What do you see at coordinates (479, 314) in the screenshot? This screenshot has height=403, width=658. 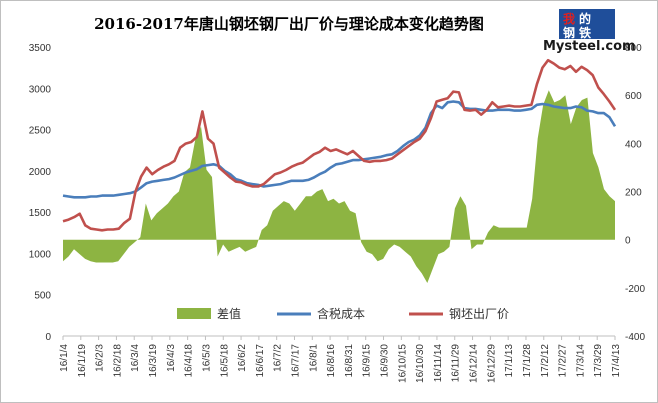 I see `legend-label: 钢坯出厂价` at bounding box center [479, 314].